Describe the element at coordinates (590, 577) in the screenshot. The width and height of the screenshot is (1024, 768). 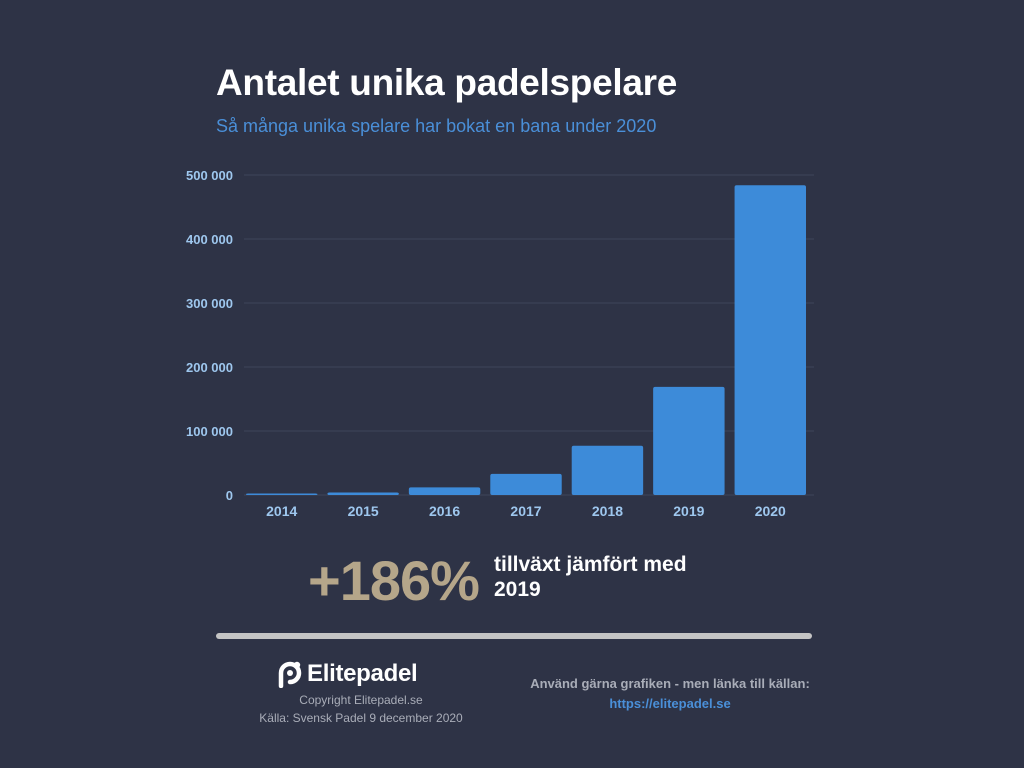
I see `growth-description: tillväxt jämfört med 2019` at that location.